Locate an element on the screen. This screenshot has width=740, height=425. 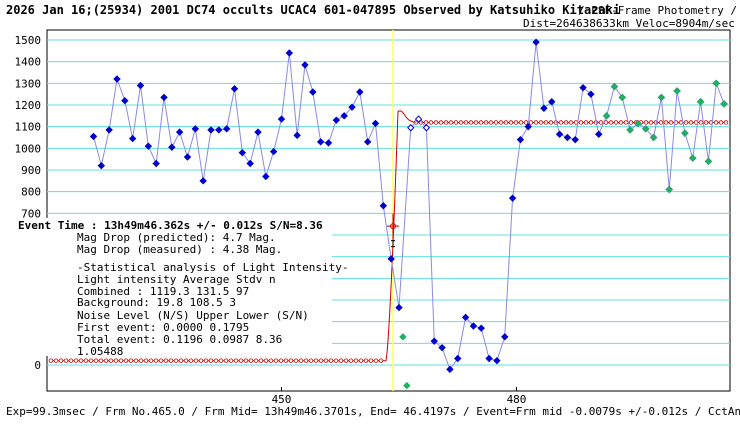
stat-line-5: Combined : 1119.3 131.5 97 is located at coordinates (163, 291).